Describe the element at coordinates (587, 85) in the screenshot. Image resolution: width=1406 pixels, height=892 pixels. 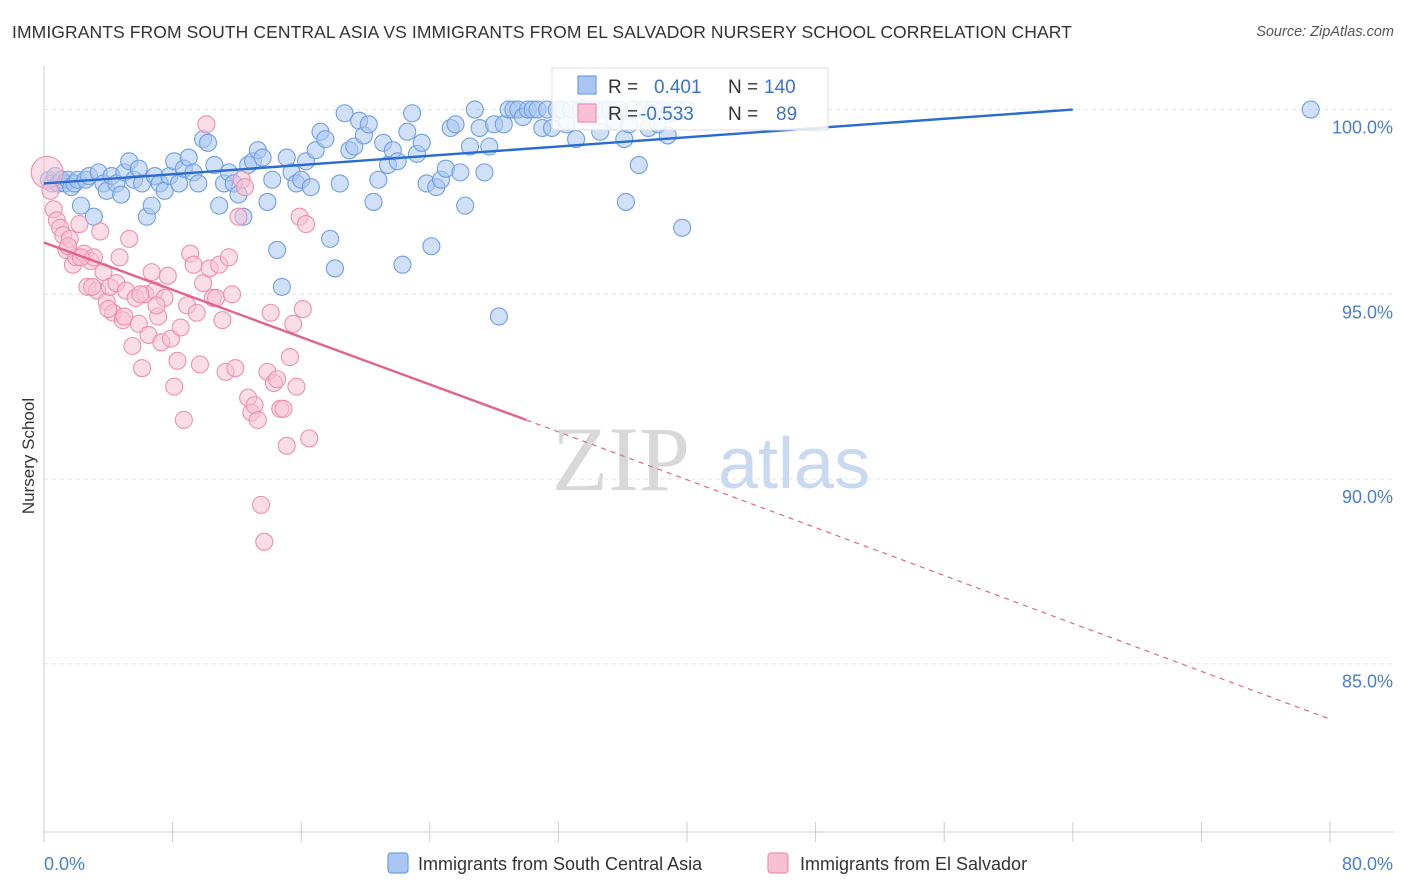
I see `stats-swatch-blue` at that location.